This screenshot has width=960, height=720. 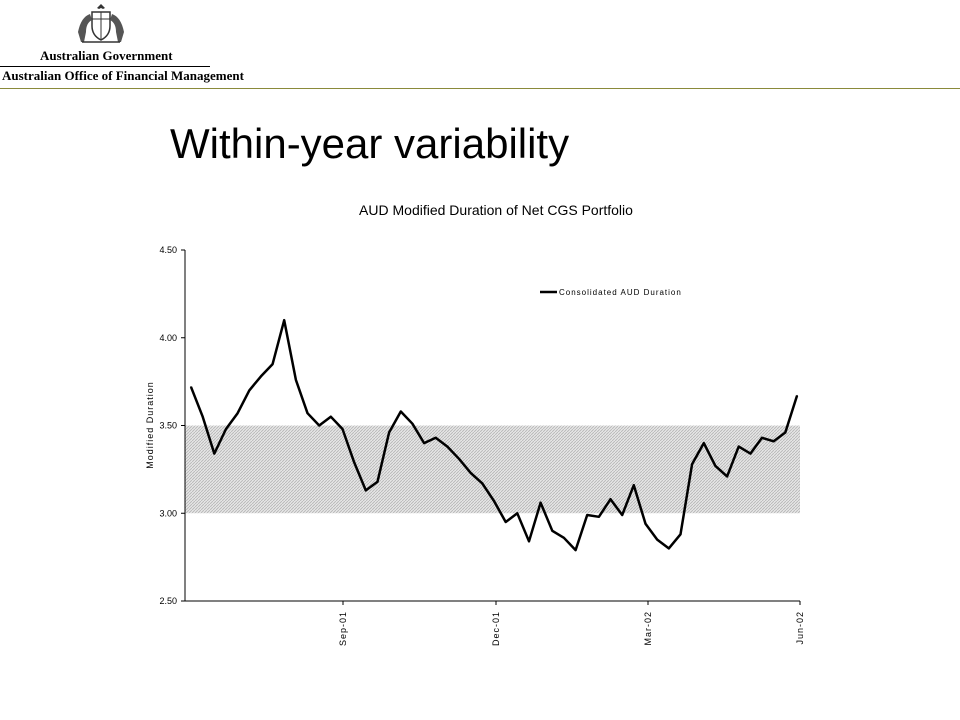 What do you see at coordinates (168, 338) in the screenshot?
I see `y-tick-label: 4.00` at bounding box center [168, 338].